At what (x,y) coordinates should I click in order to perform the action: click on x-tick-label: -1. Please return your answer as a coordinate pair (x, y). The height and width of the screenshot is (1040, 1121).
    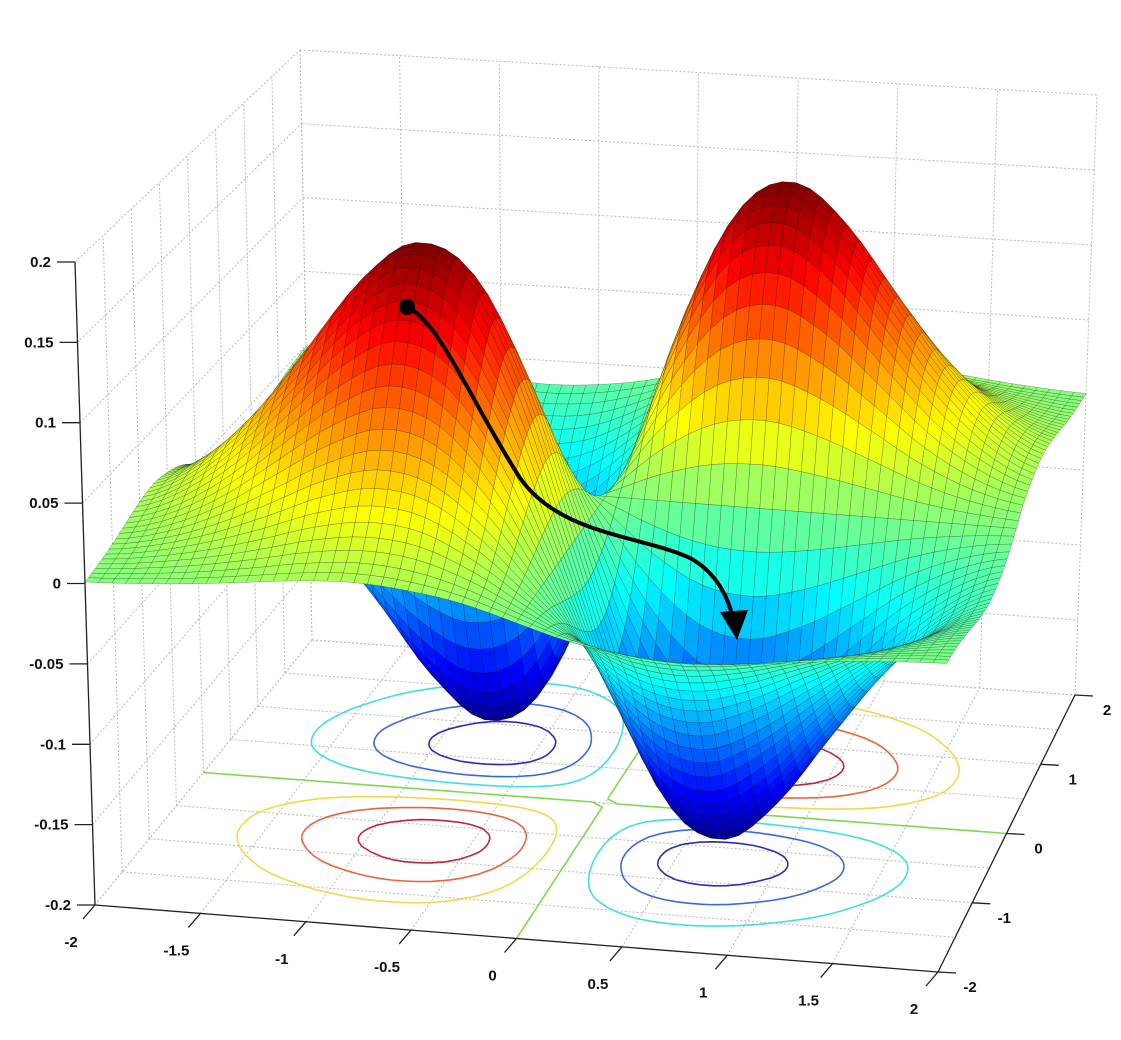
    Looking at the image, I should click on (281, 959).